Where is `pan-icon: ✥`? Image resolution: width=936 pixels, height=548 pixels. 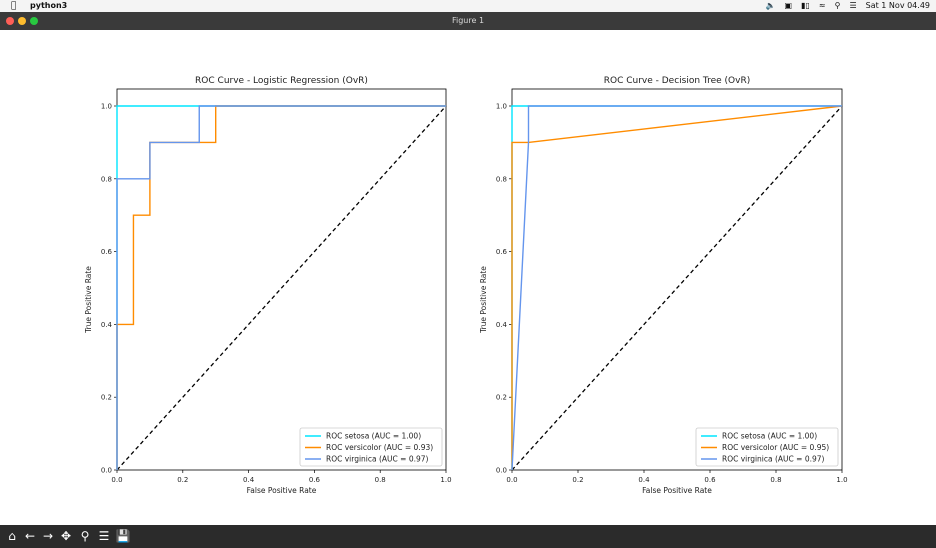 pan-icon: ✥ is located at coordinates (66, 536).